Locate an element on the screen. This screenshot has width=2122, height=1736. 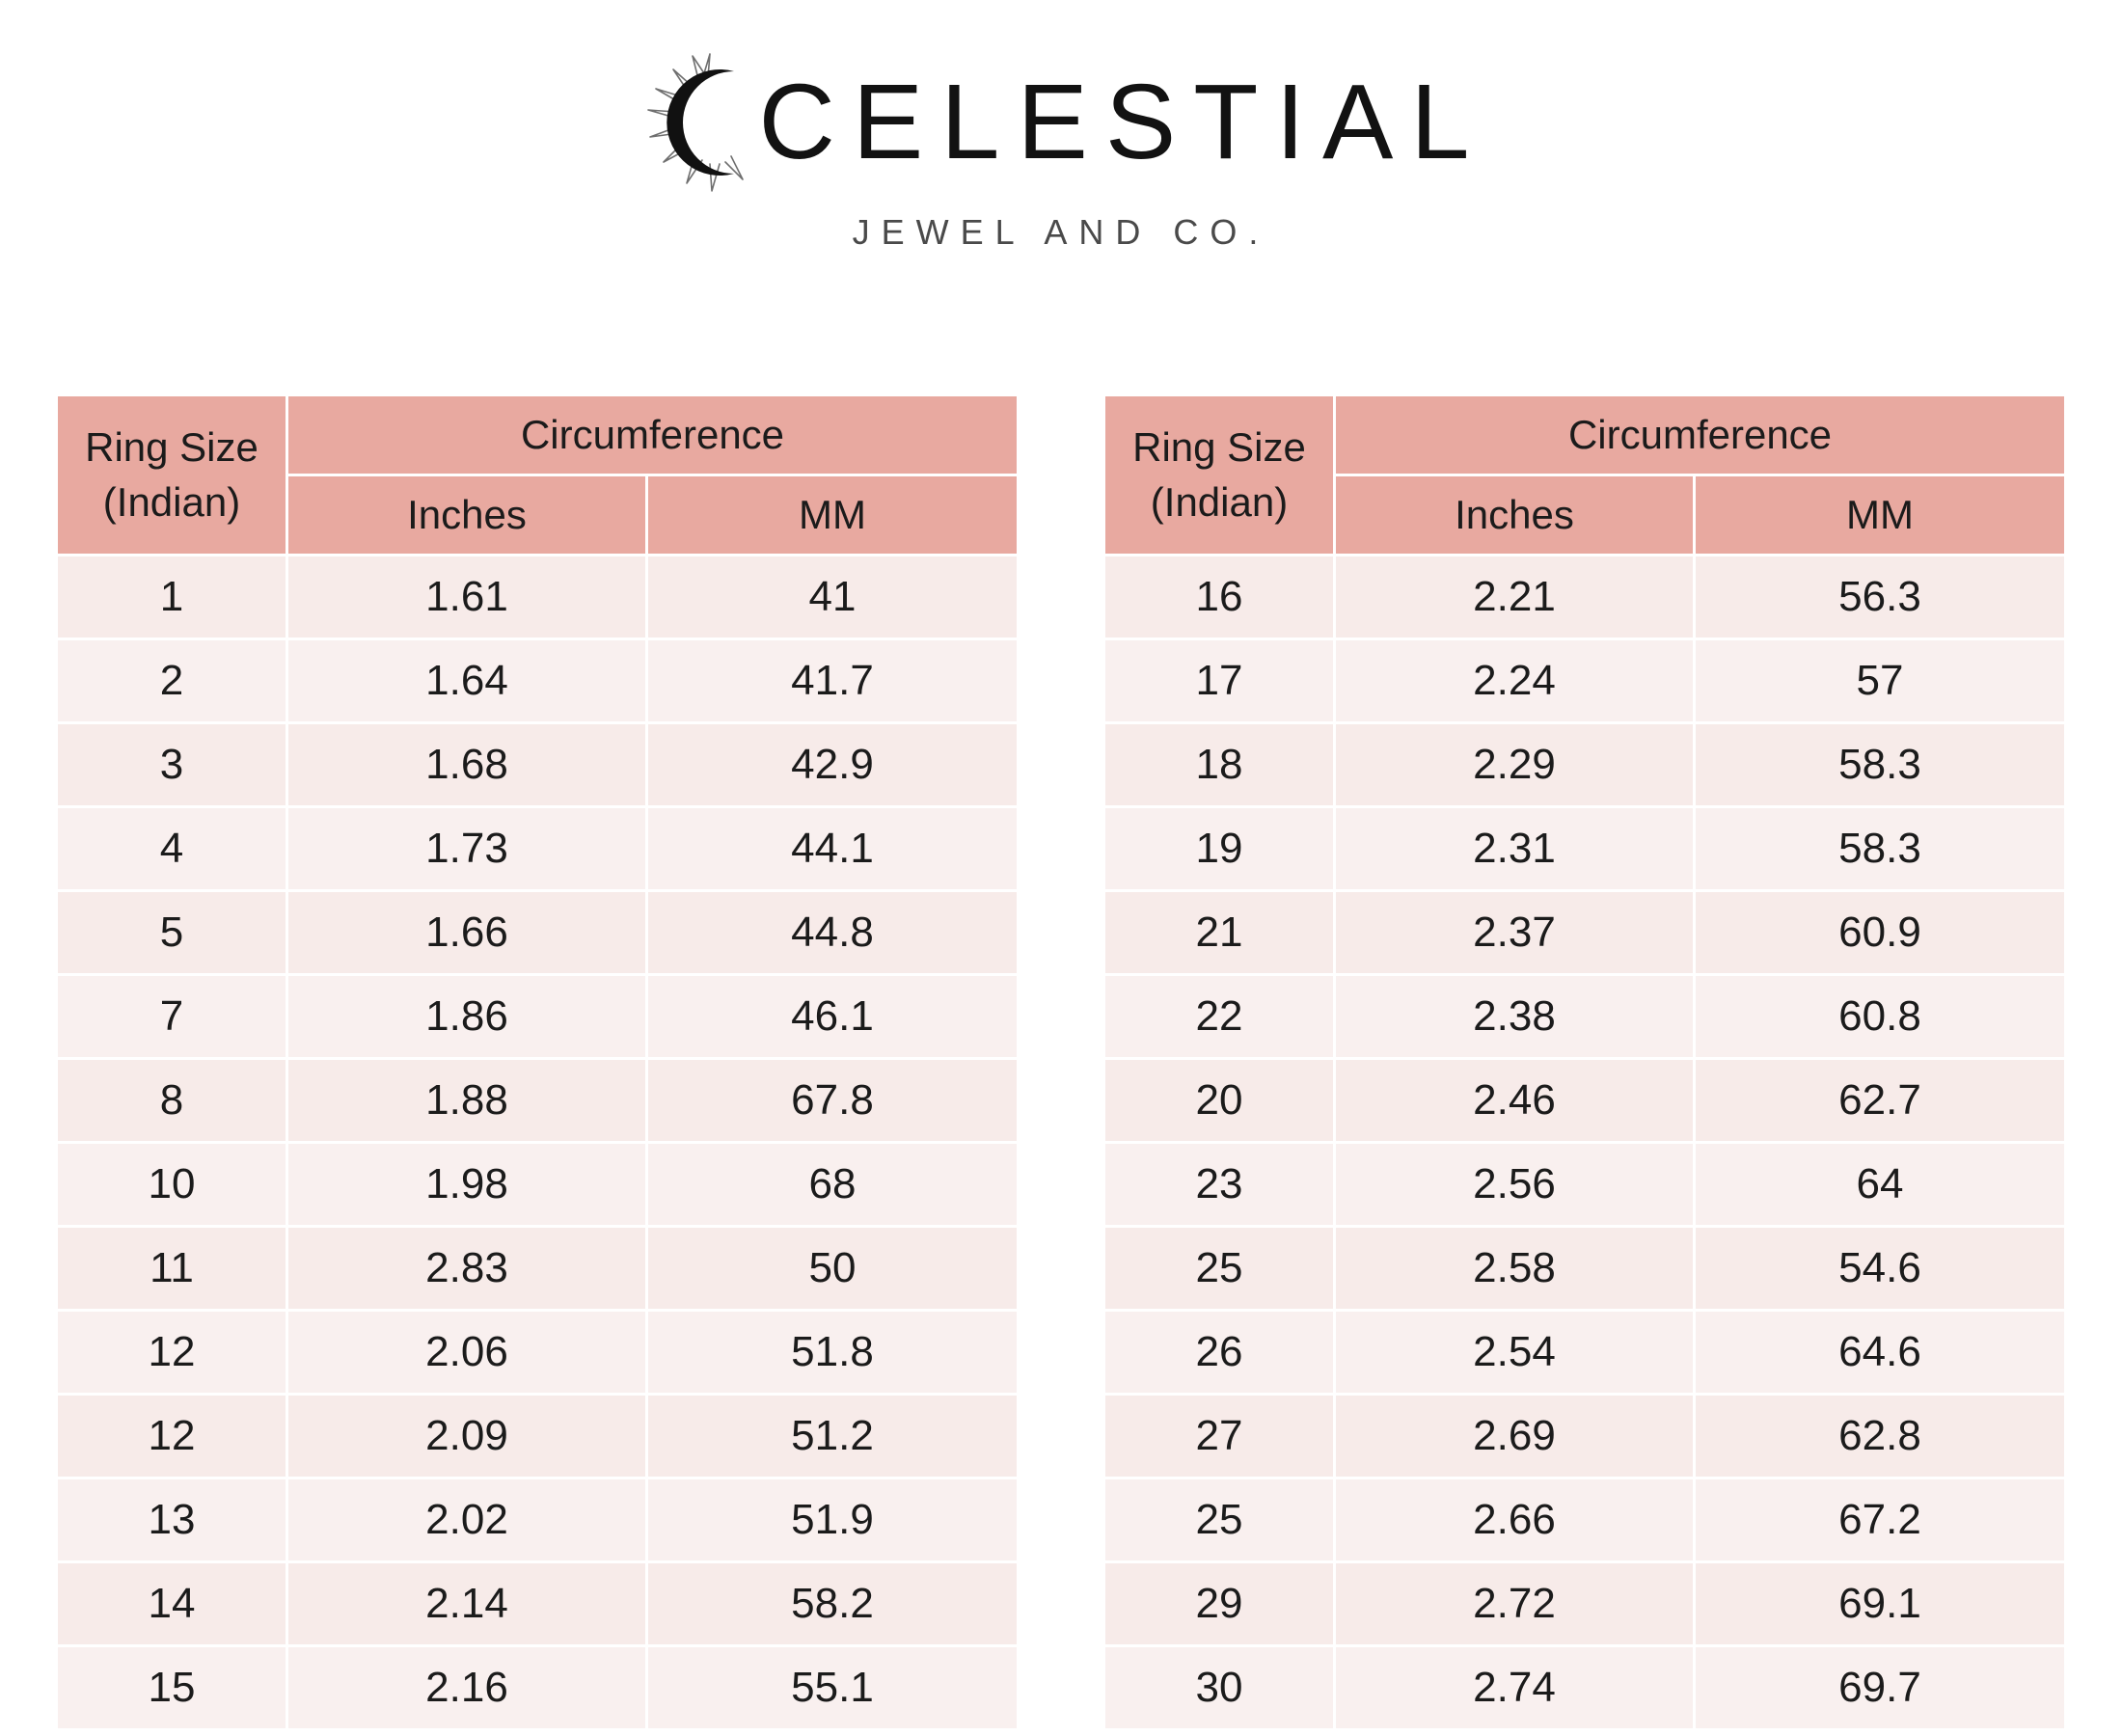
inches-cell: 1.61 is located at coordinates (467, 596).